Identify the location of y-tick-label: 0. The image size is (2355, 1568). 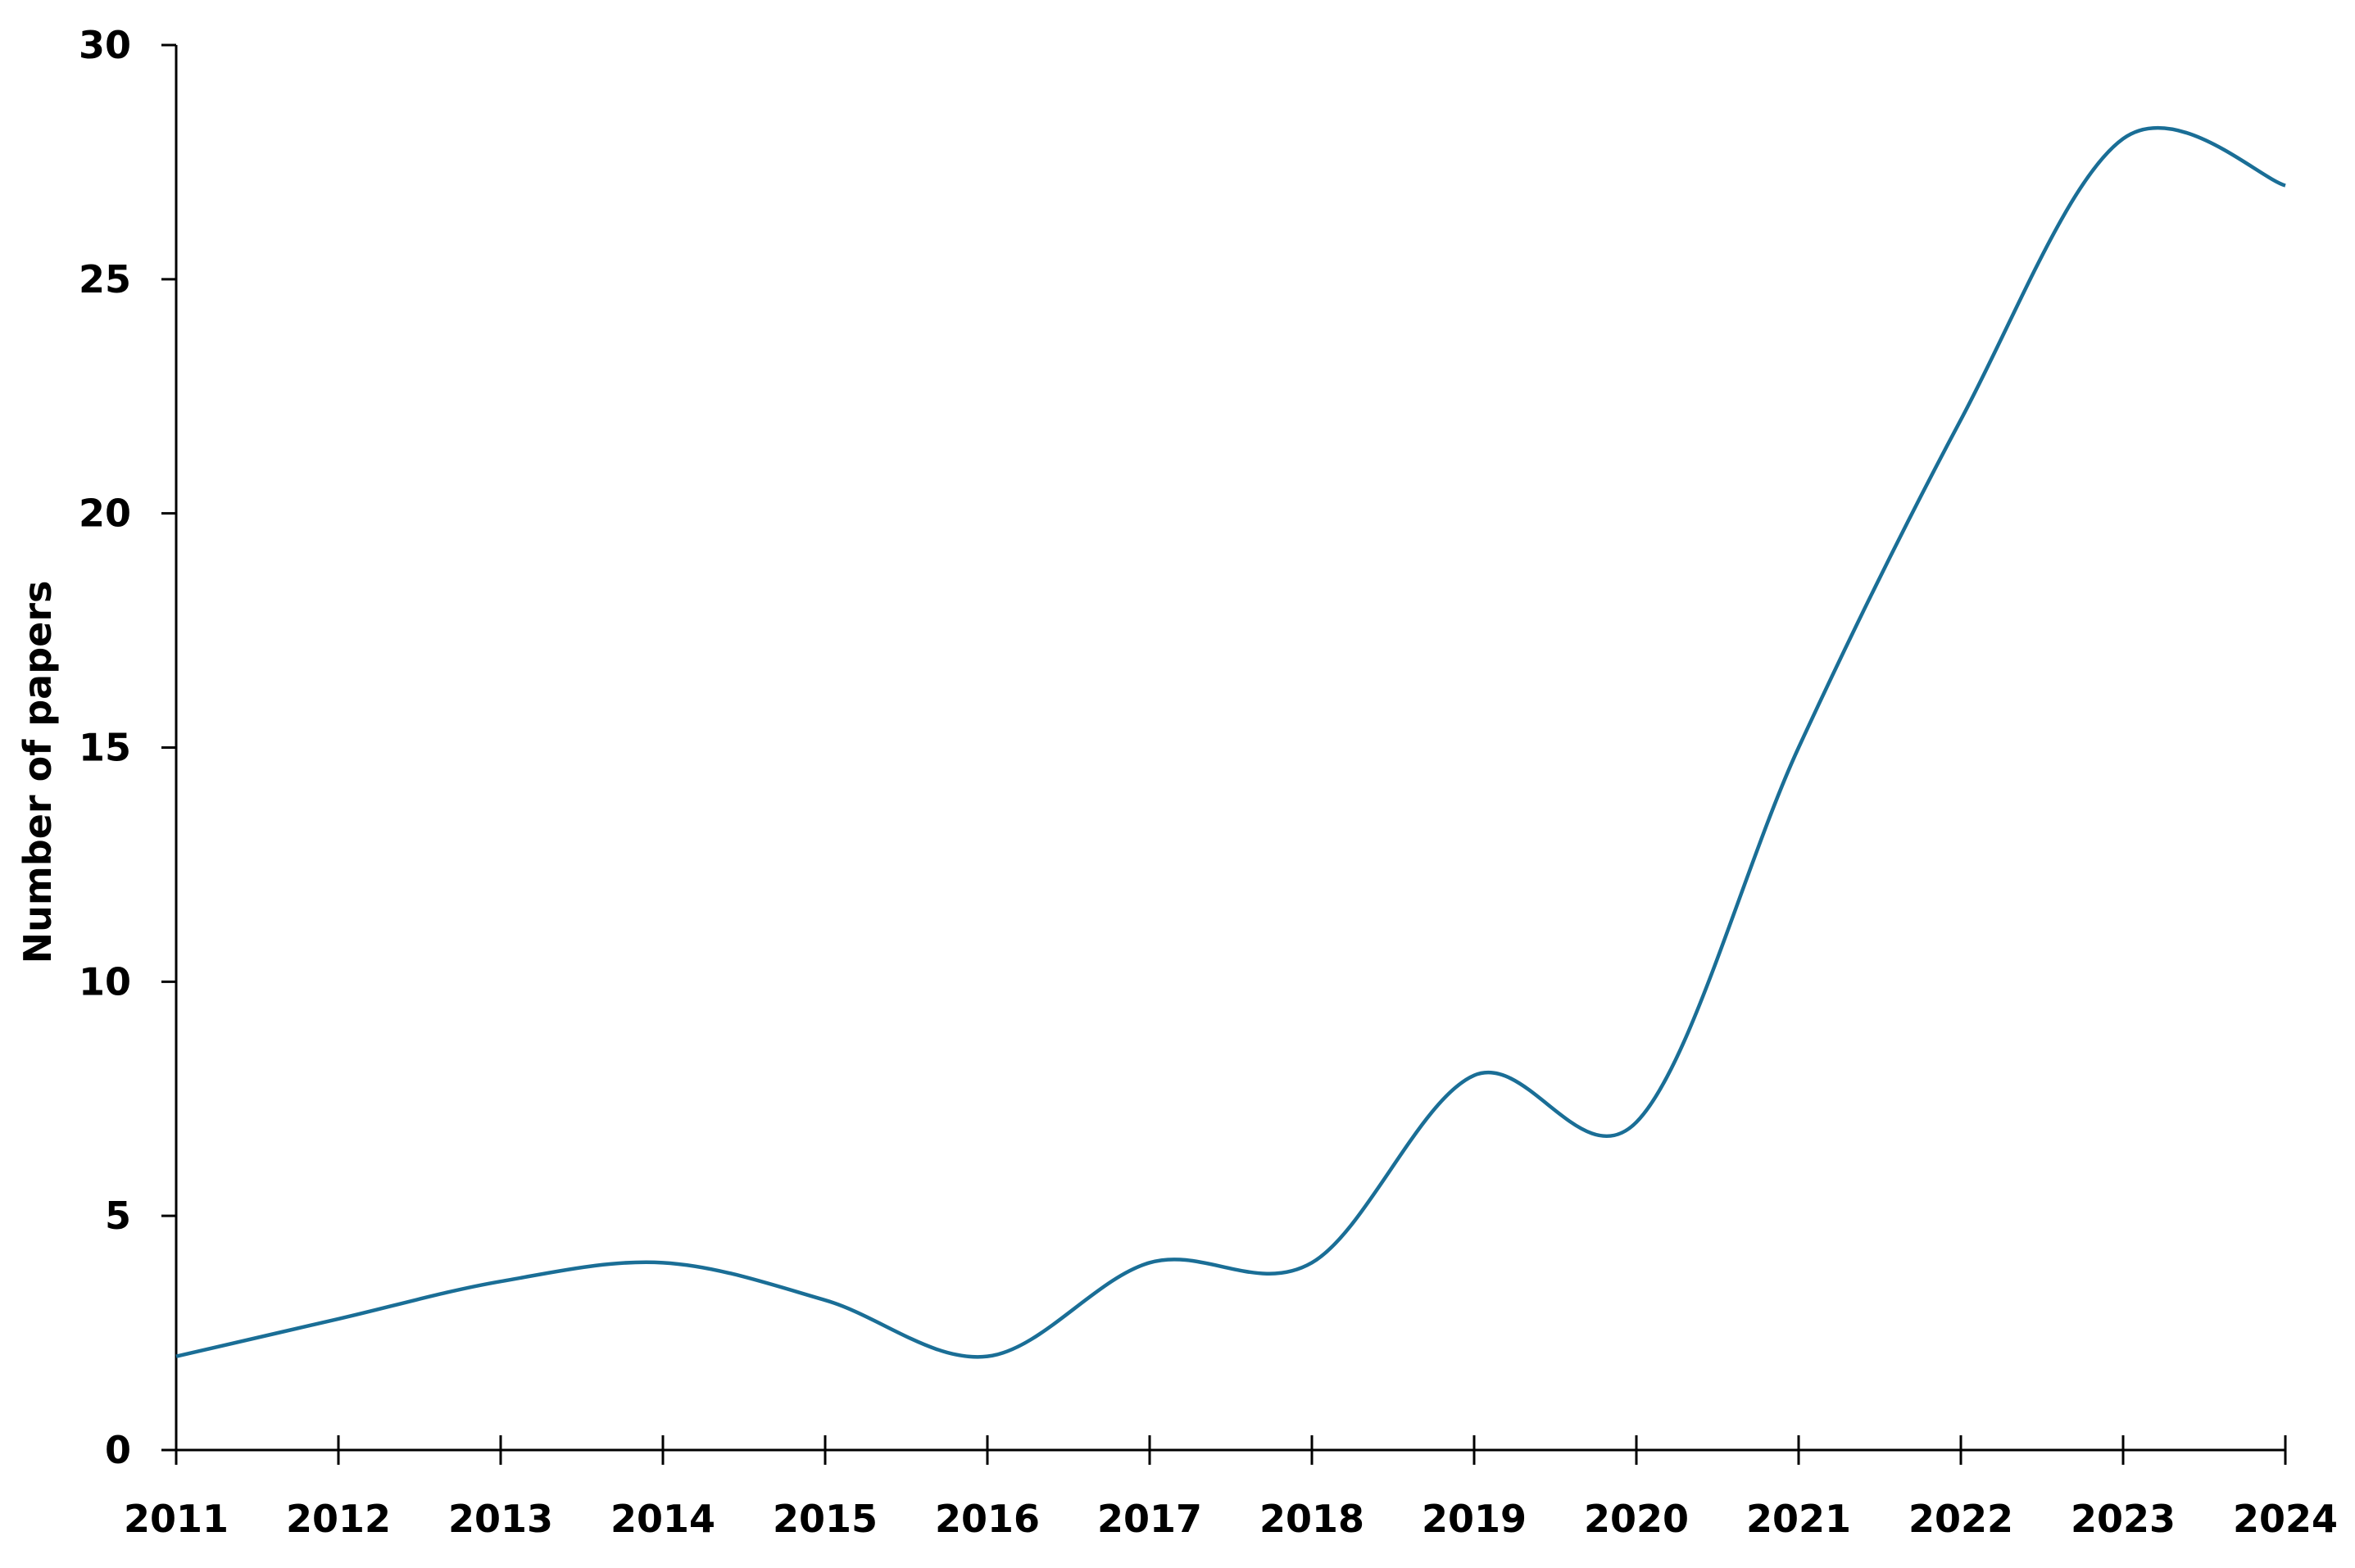
(118, 1450).